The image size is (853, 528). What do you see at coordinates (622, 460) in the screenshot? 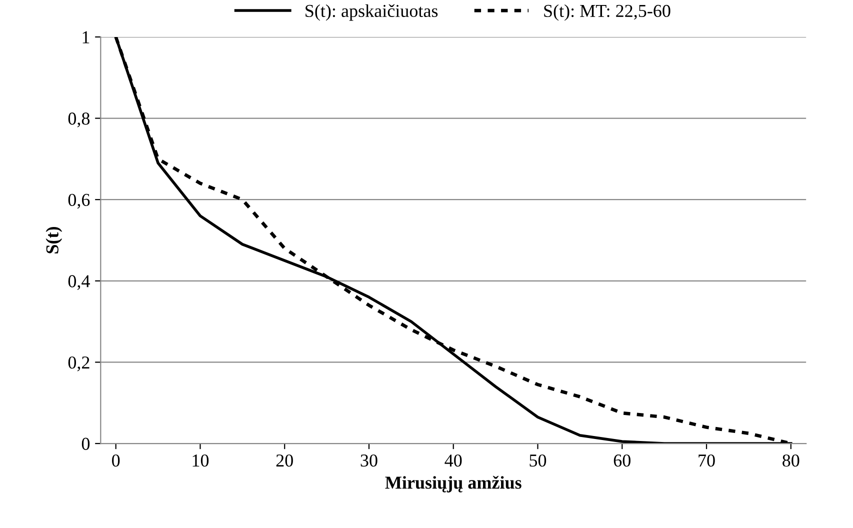
I see `x-tick-label: 60` at bounding box center [622, 460].